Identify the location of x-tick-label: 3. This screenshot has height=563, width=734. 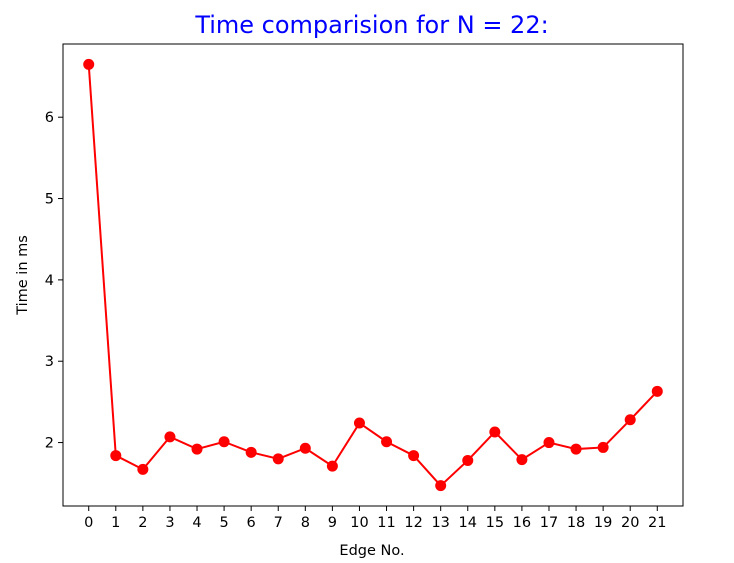
(169, 523).